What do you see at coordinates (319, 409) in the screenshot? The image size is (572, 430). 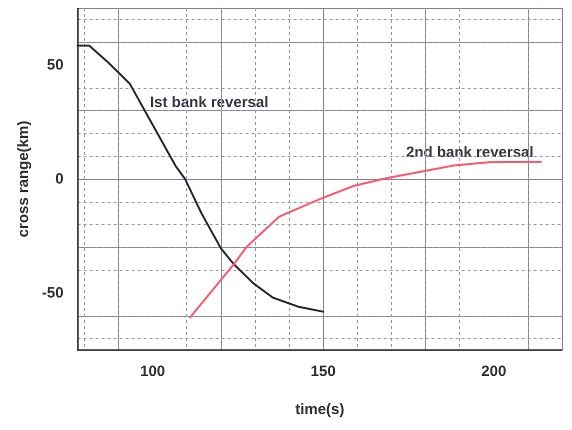 I see `x-axis-title: time(s)` at bounding box center [319, 409].